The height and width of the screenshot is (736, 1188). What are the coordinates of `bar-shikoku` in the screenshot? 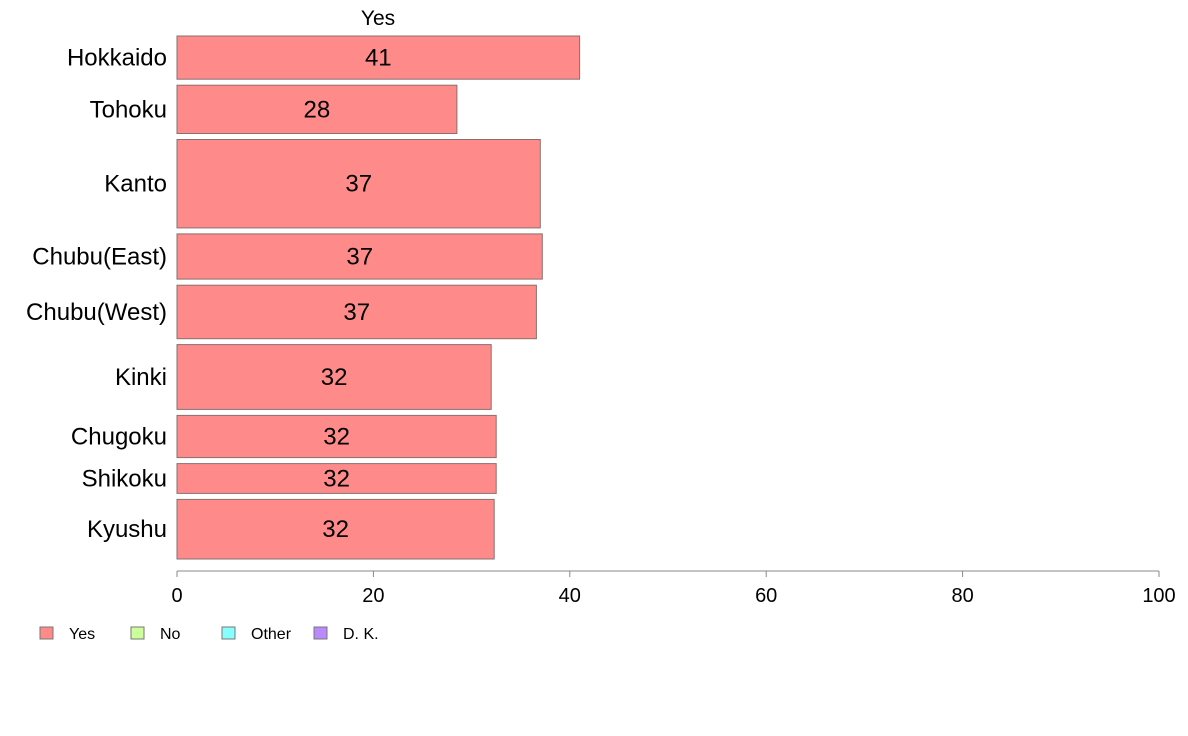 It's located at (336, 478).